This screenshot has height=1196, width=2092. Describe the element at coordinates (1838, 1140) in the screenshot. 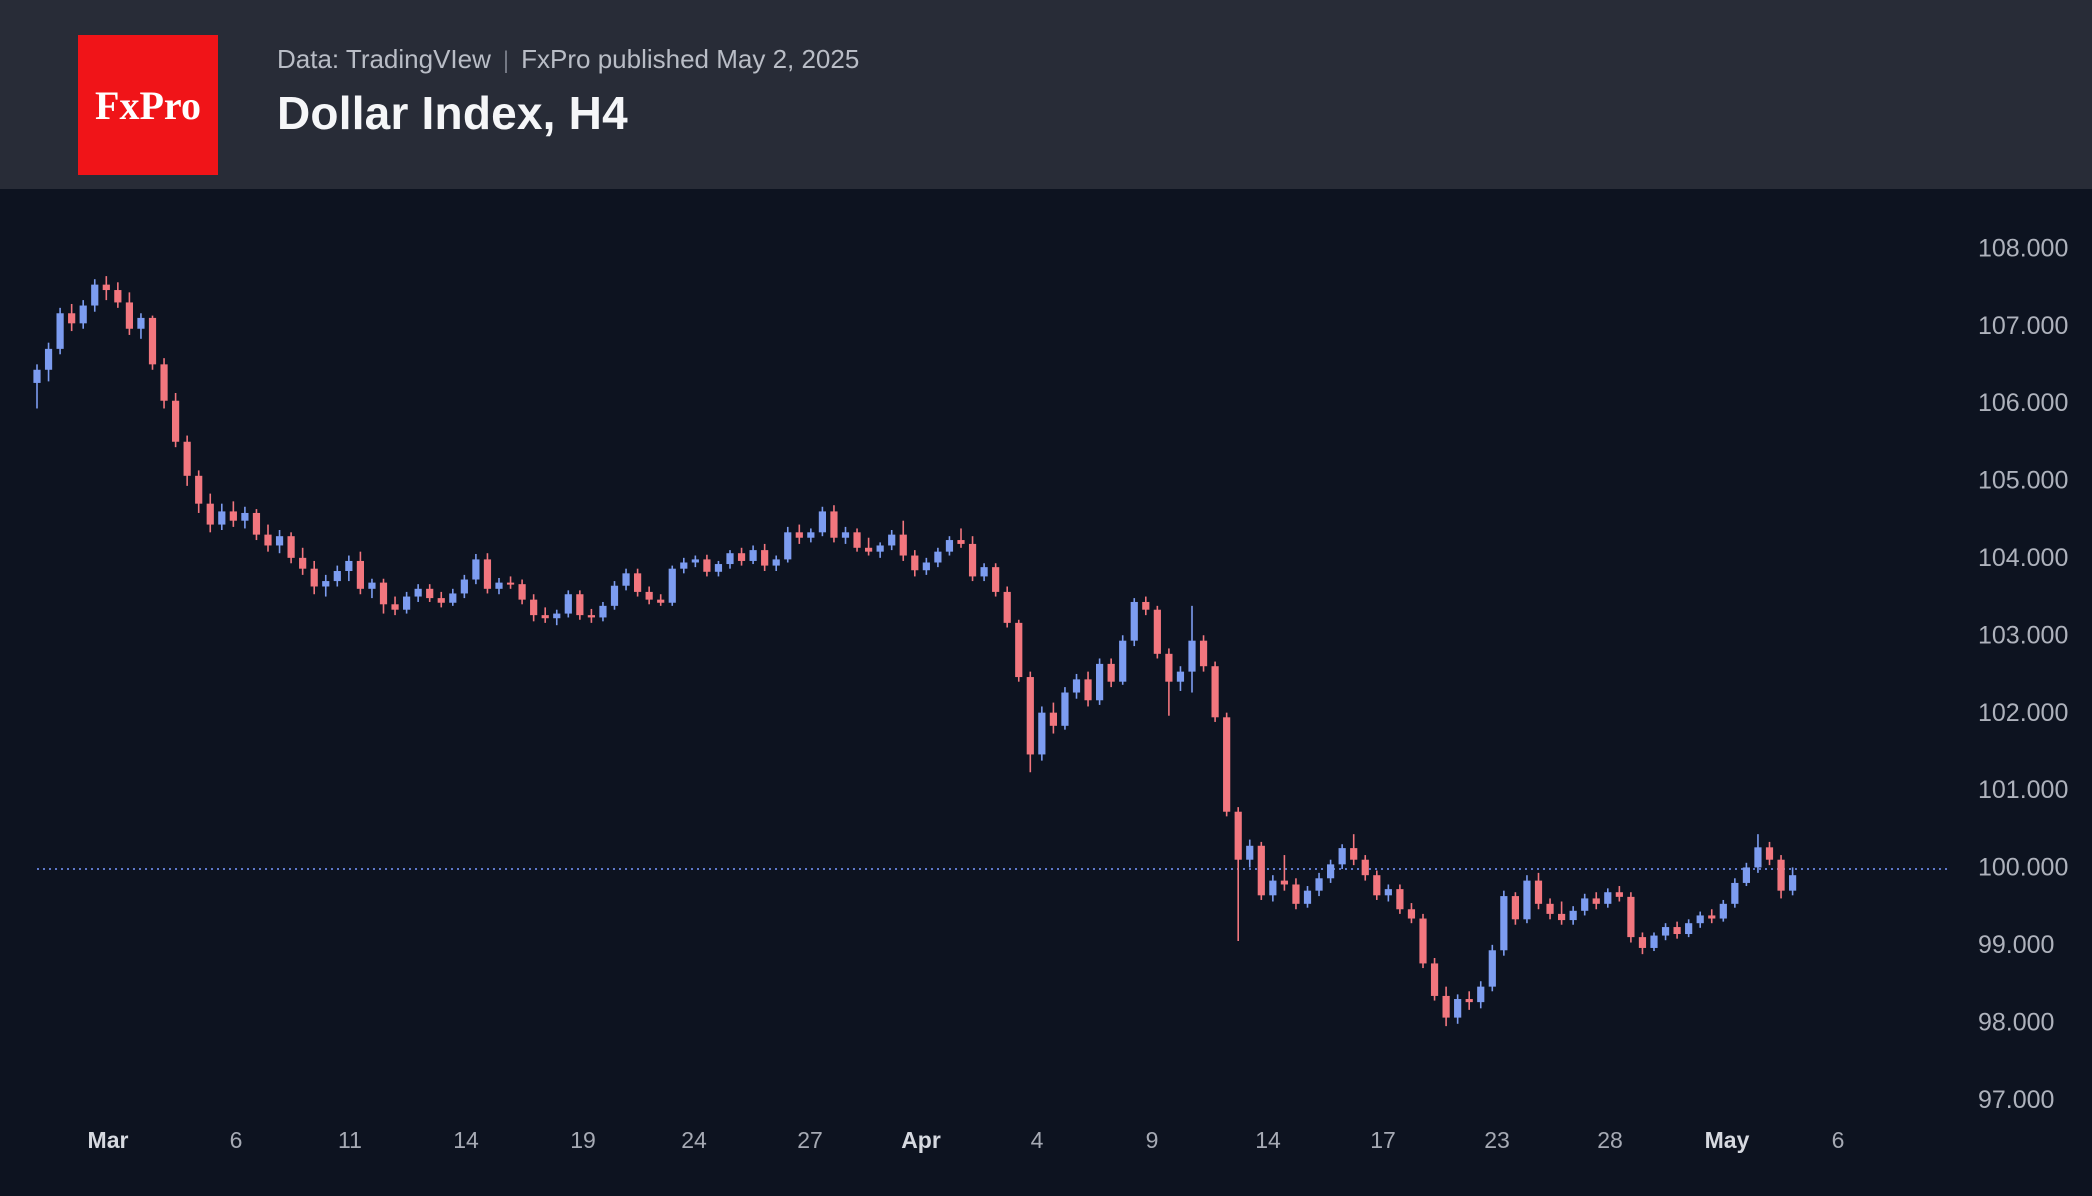

I see `x-axis-label: 6` at that location.